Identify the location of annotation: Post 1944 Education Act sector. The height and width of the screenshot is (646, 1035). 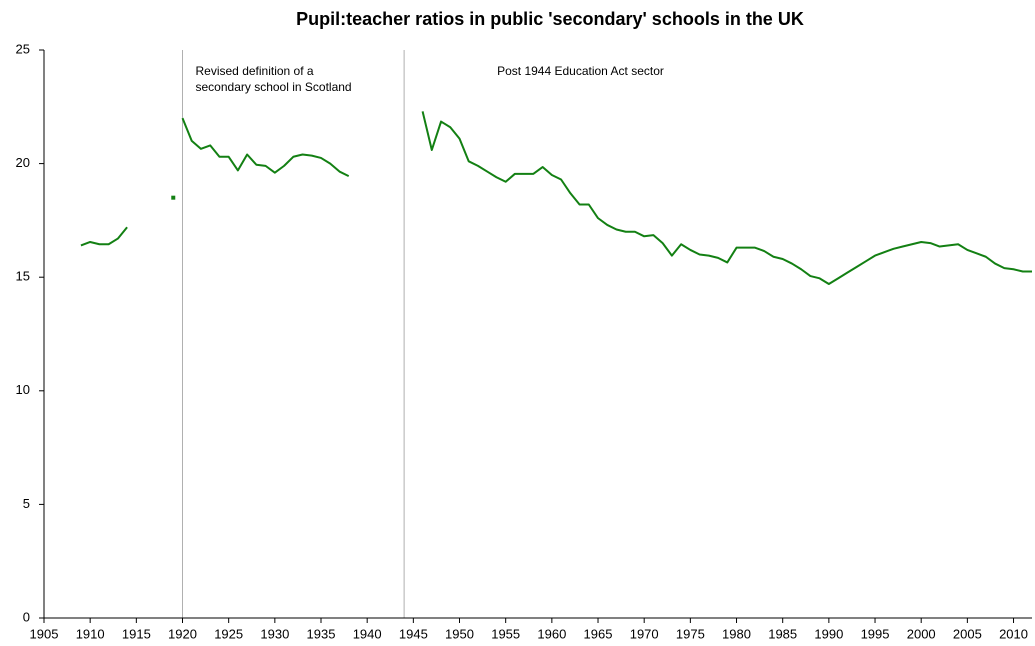
(580, 71).